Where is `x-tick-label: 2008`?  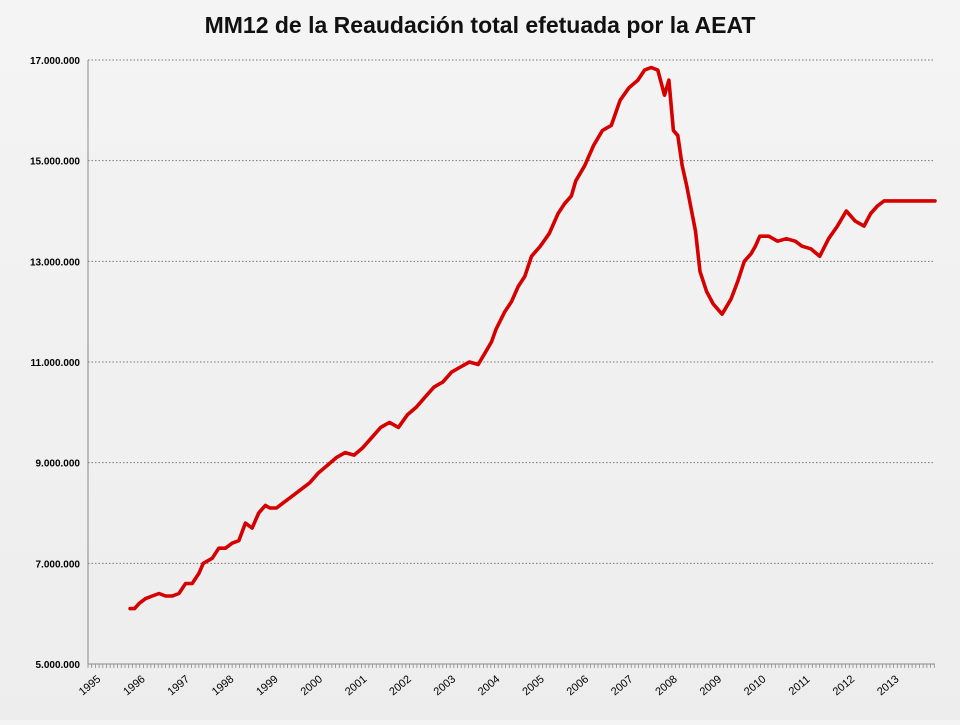
x-tick-label: 2008 is located at coordinates (666, 685).